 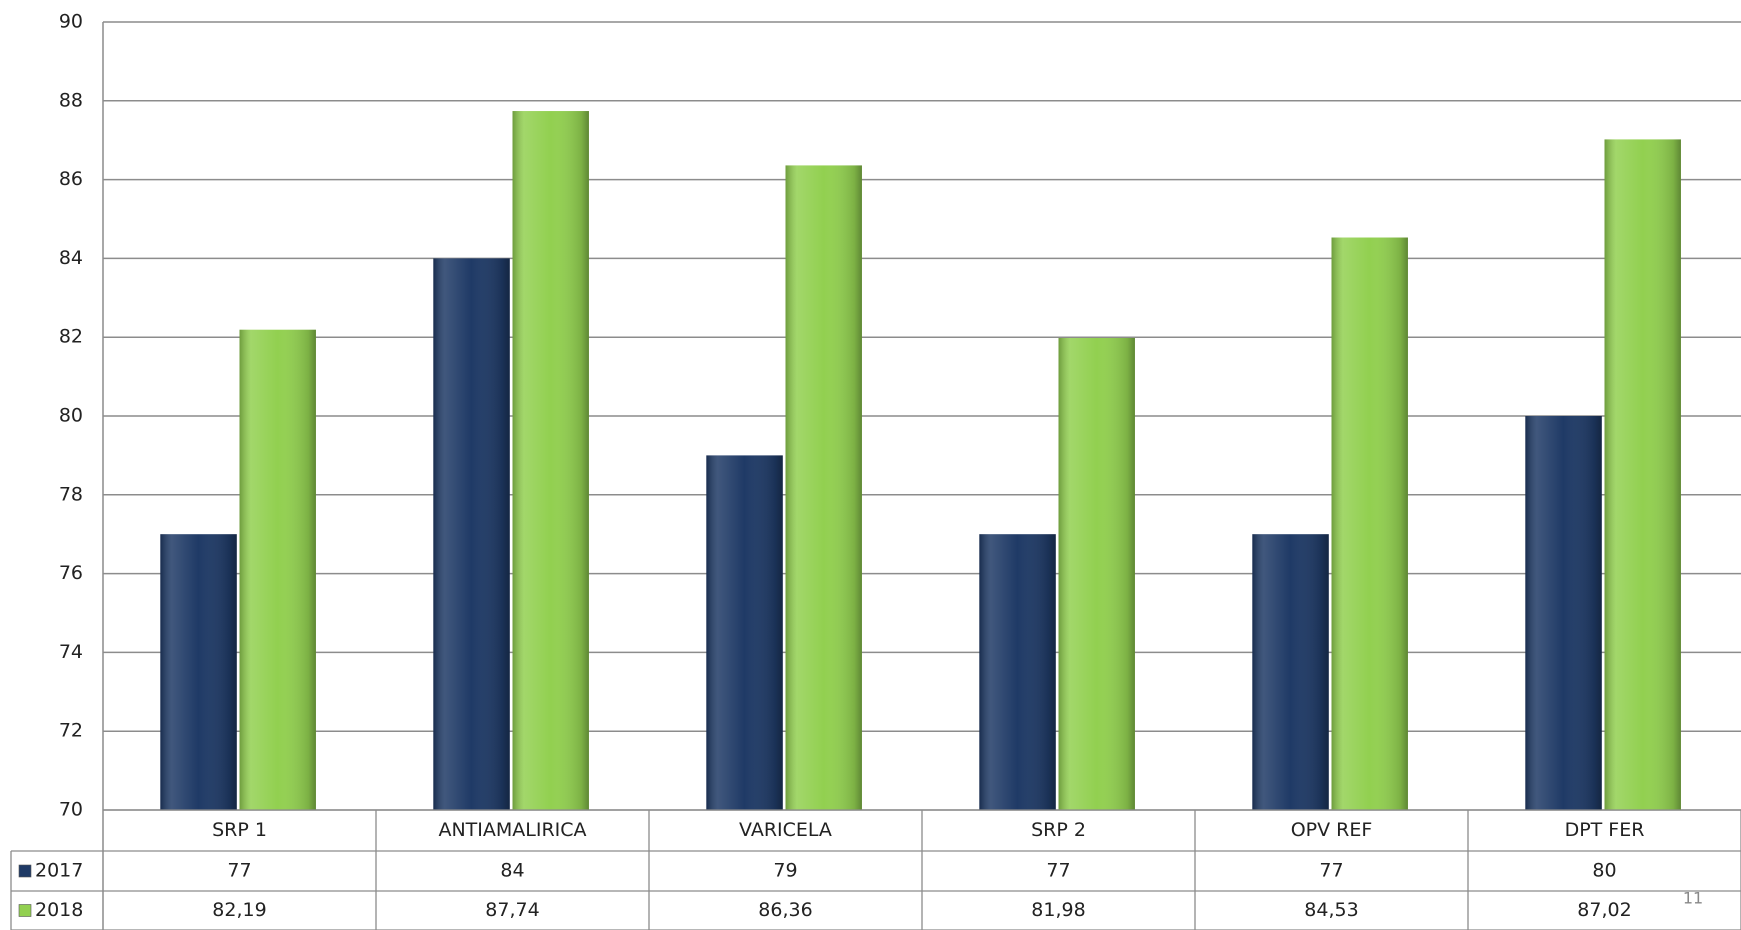 What do you see at coordinates (59, 910) in the screenshot?
I see `legend-label: 2018` at bounding box center [59, 910].